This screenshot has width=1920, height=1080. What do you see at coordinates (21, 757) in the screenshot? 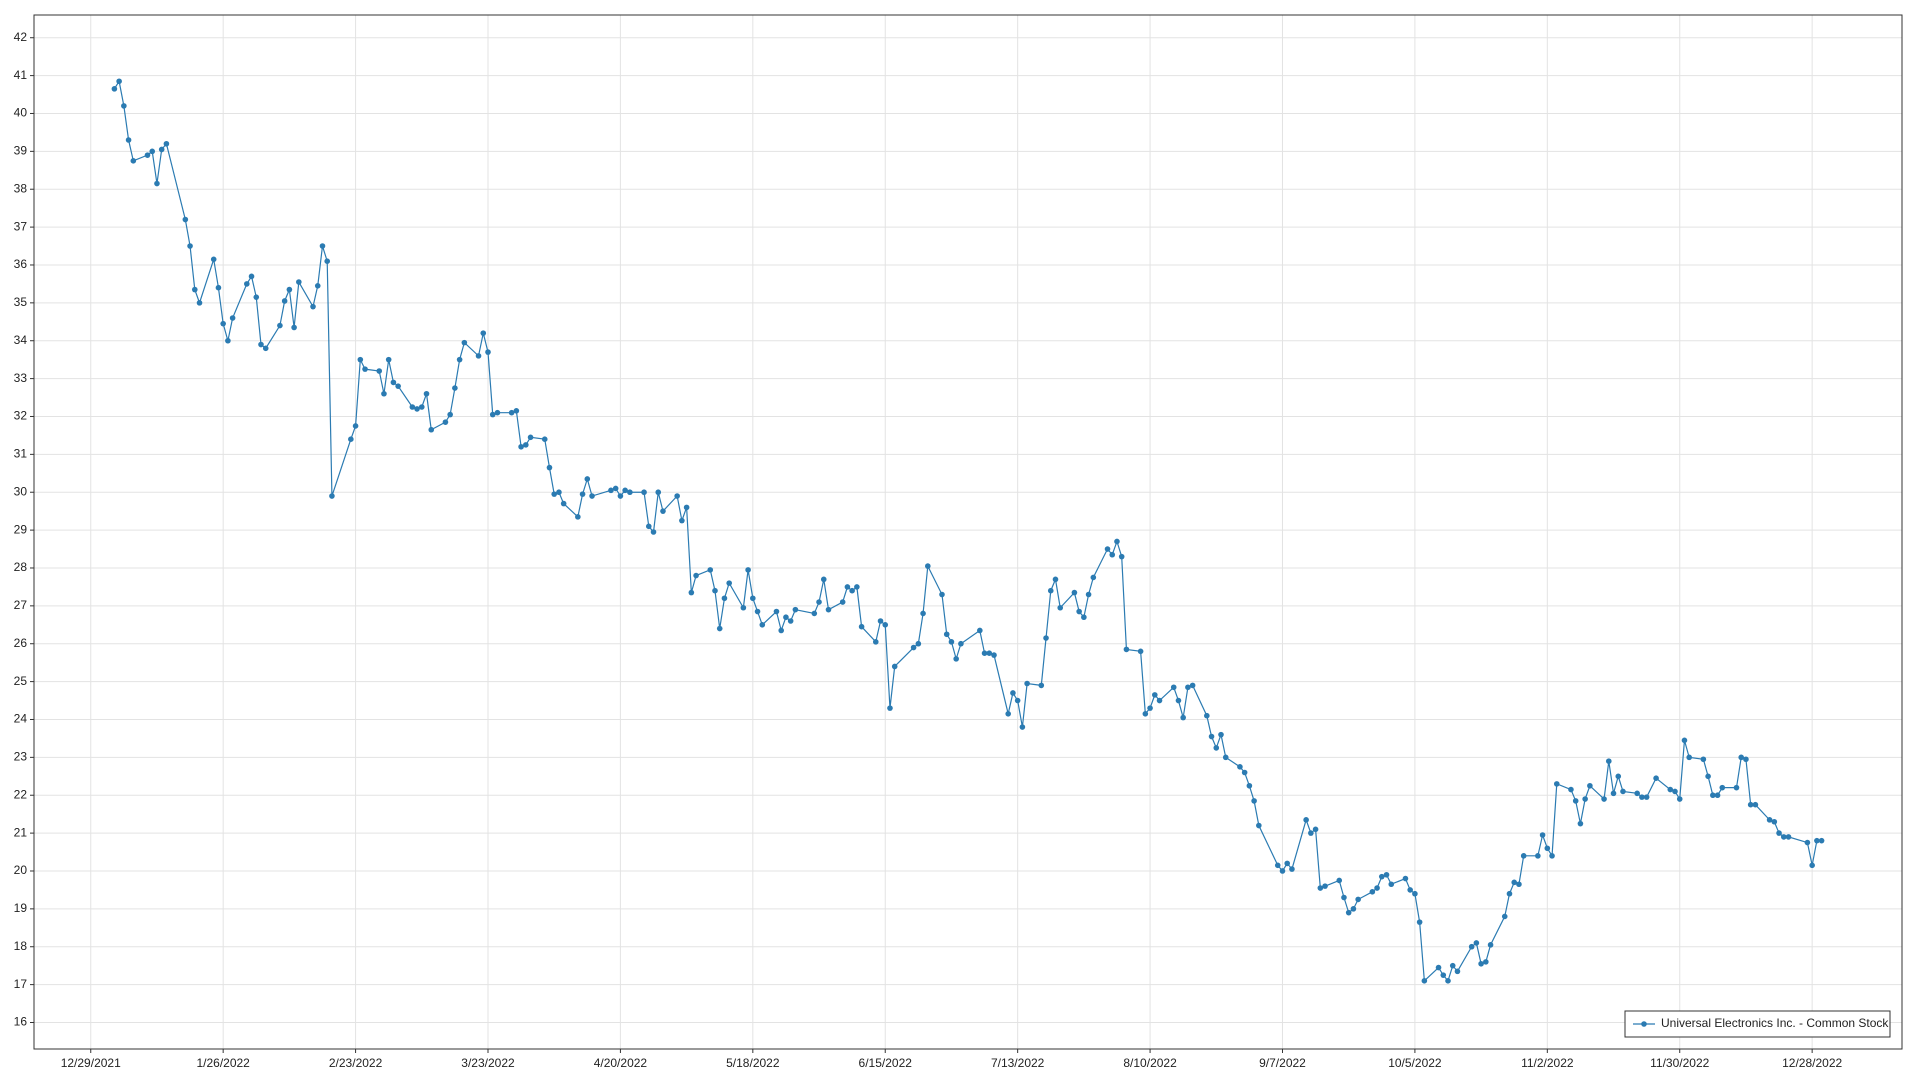
I see `y-tick-label: 23` at bounding box center [21, 757].